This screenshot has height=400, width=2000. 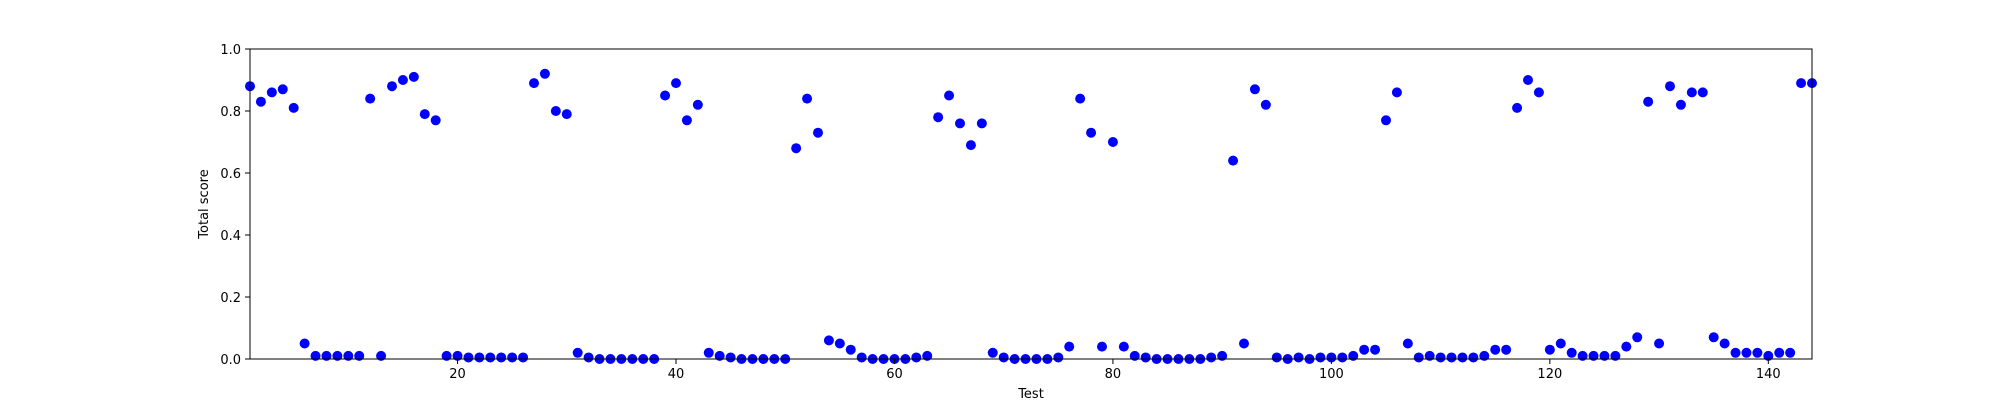 What do you see at coordinates (235, 205) in the screenshot?
I see `y-axis-ticks: 0.0 0.2 0.4 0.6 0.8 1.0` at bounding box center [235, 205].